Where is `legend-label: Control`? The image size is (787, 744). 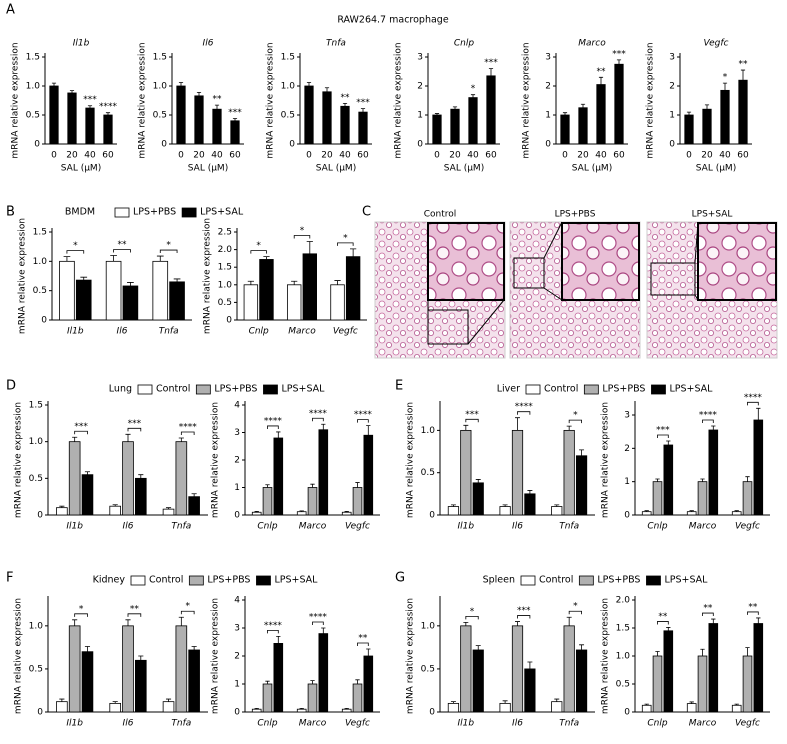 legend-label: Control is located at coordinates (561, 389).